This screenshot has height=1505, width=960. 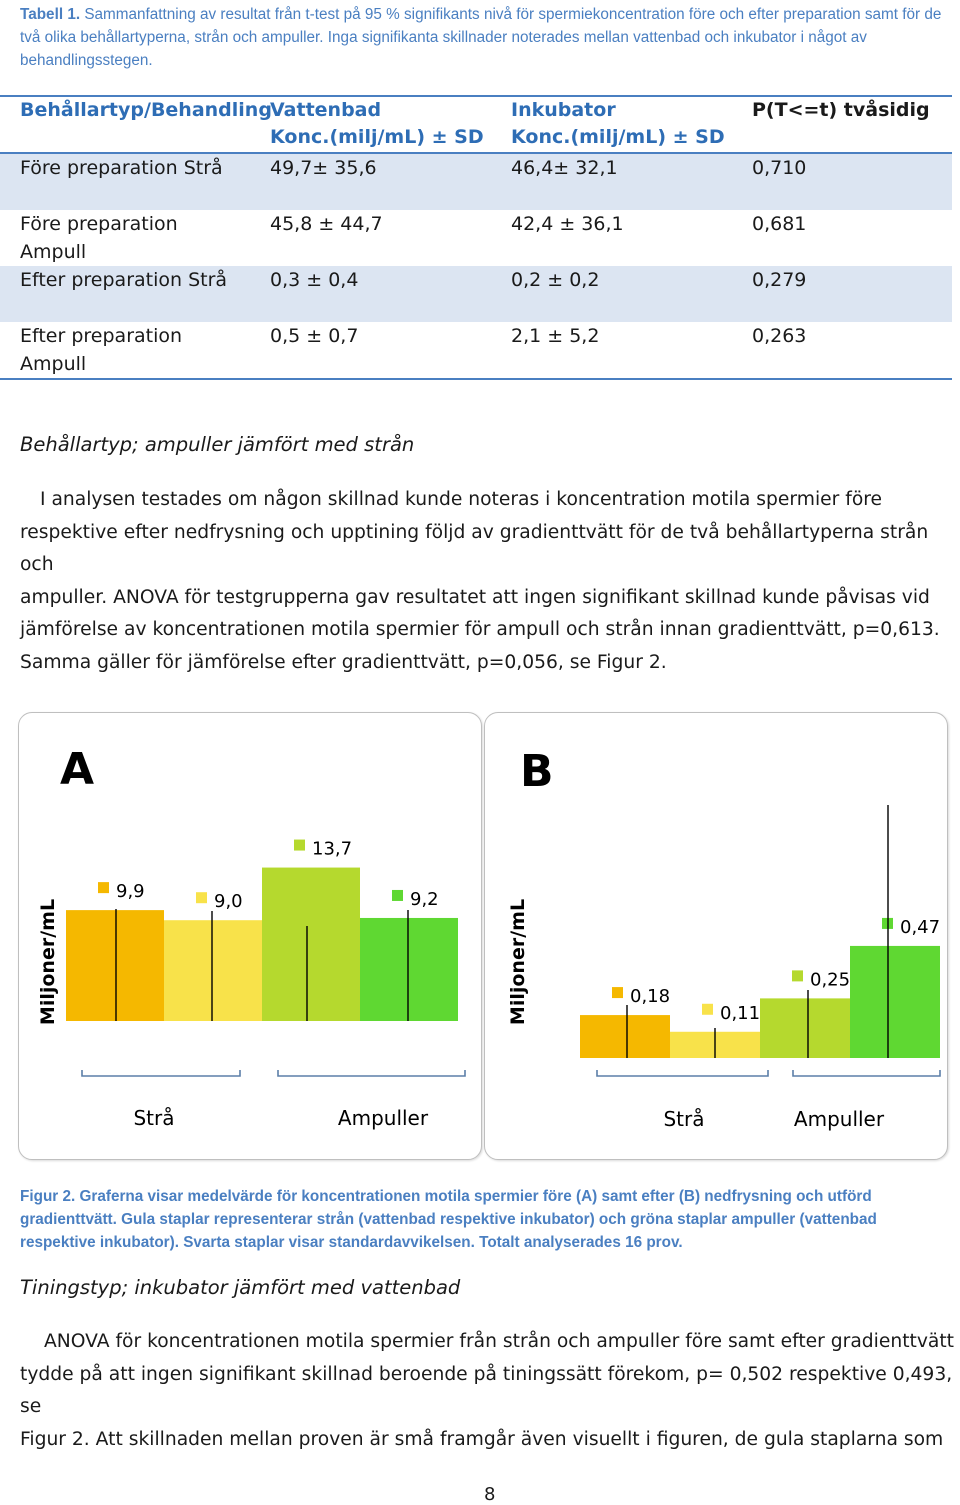 I want to click on row-p-value: 0,263, so click(x=779, y=336).